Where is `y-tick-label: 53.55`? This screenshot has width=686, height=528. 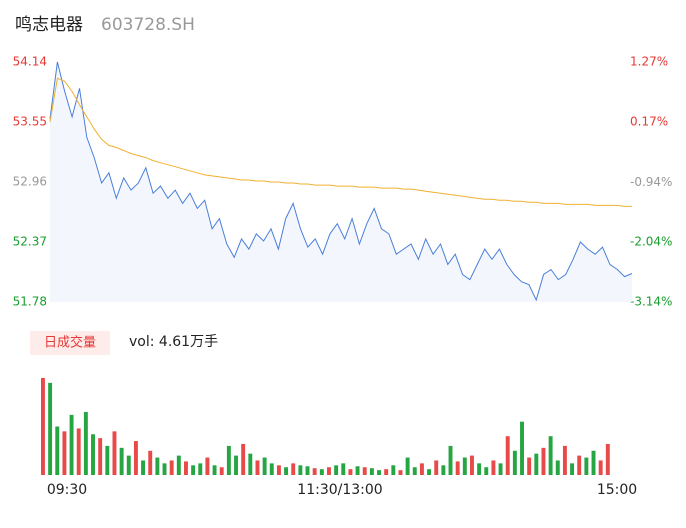 y-tick-label: 53.55 is located at coordinates (30, 122).